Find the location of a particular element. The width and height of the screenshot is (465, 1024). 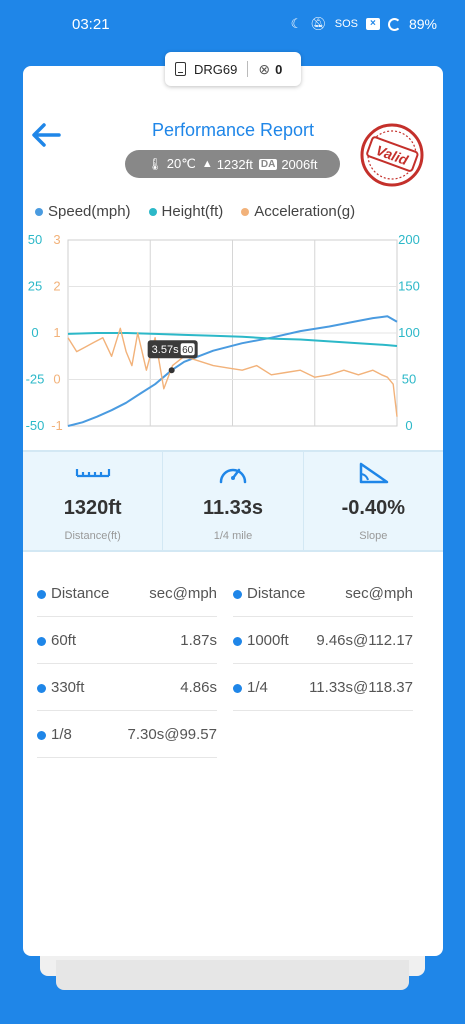

series-line-height is located at coordinates (232, 339).